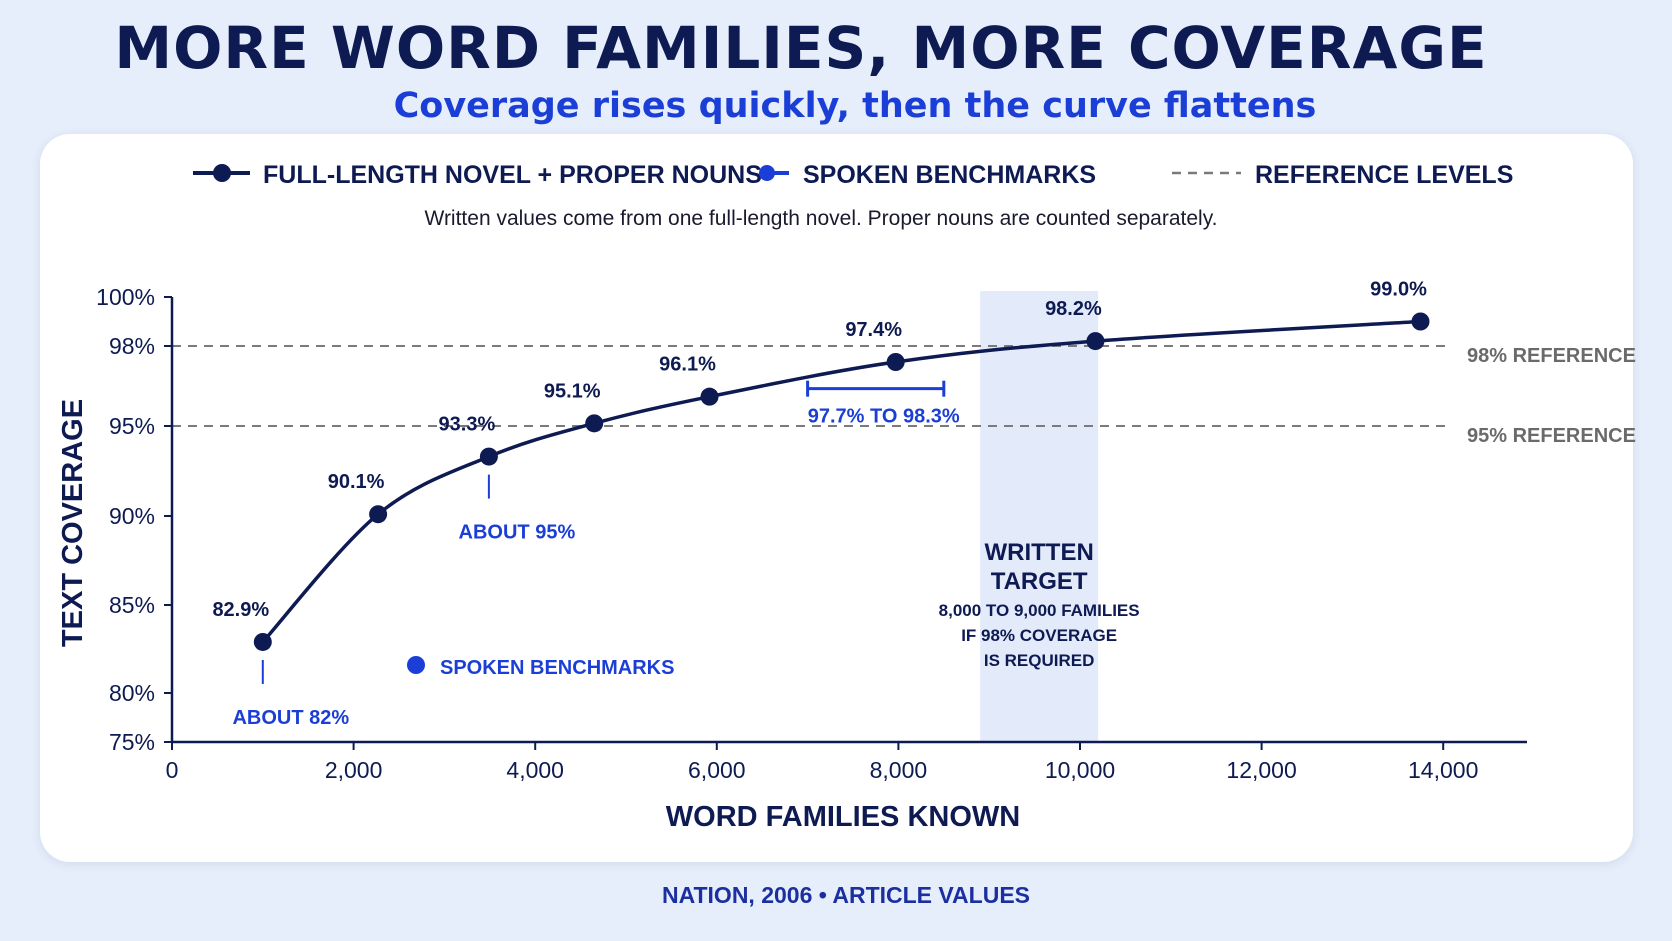 The height and width of the screenshot is (941, 1672). Describe the element at coordinates (904, 396) in the screenshot. I see `reference-lines-layer: 98% REFERENCE 95% REFERENCE` at that location.